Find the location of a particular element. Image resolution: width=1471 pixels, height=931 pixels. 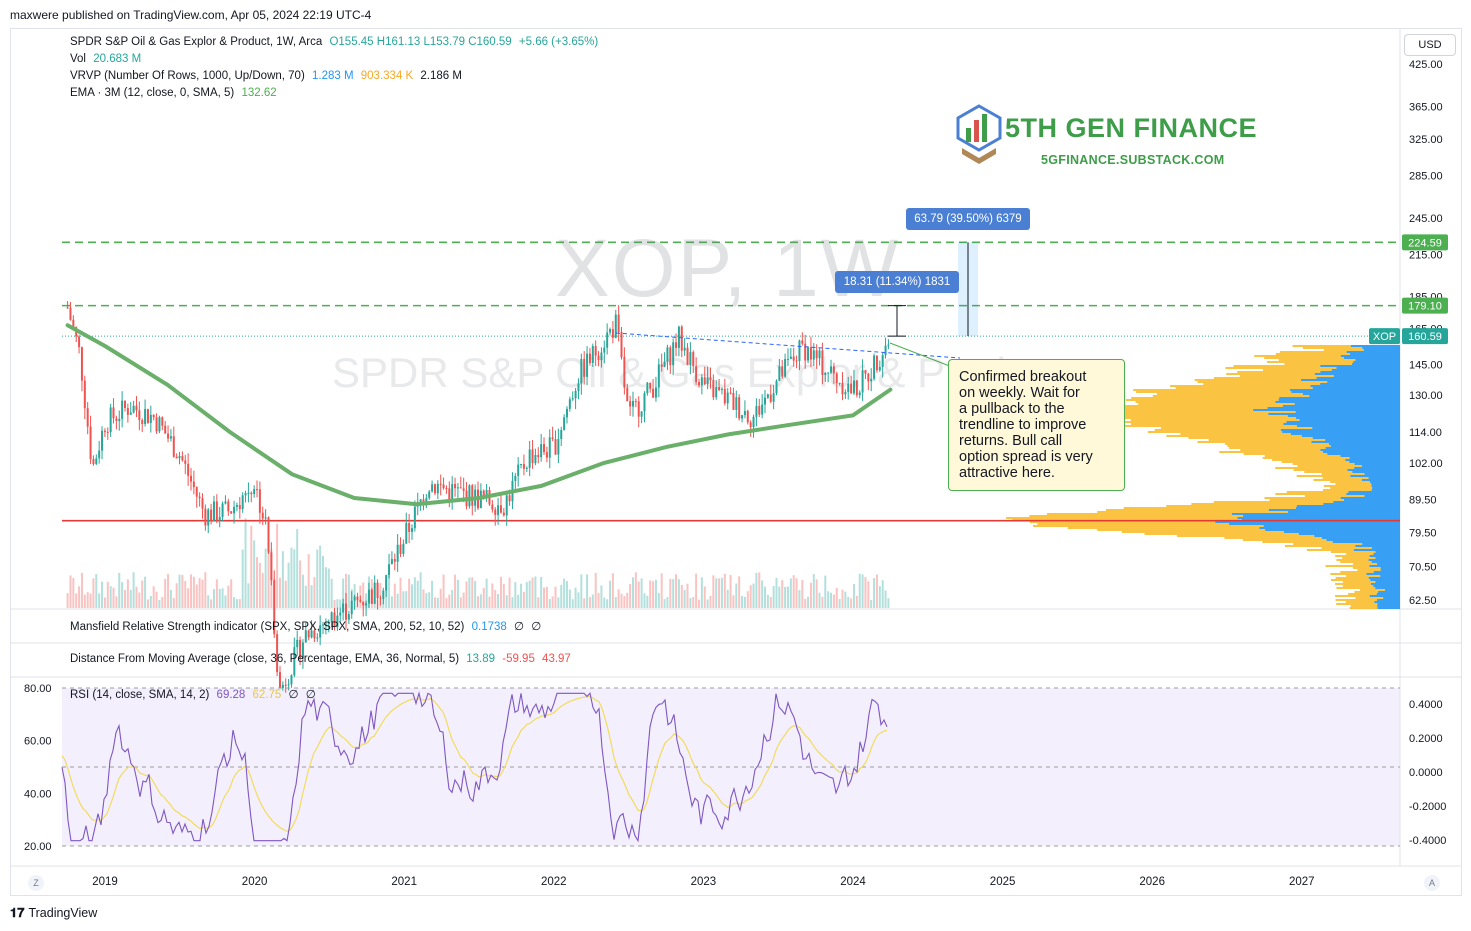

rsi-tick-label: 20.00 is located at coordinates (38, 847).